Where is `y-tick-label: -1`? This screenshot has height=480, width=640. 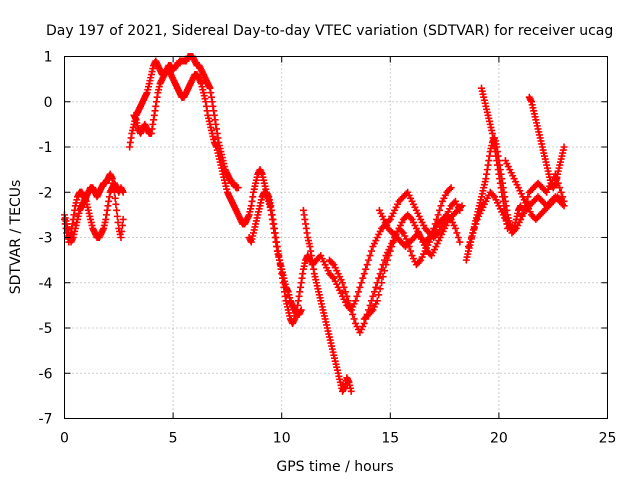 y-tick-label: -1 is located at coordinates (46, 148).